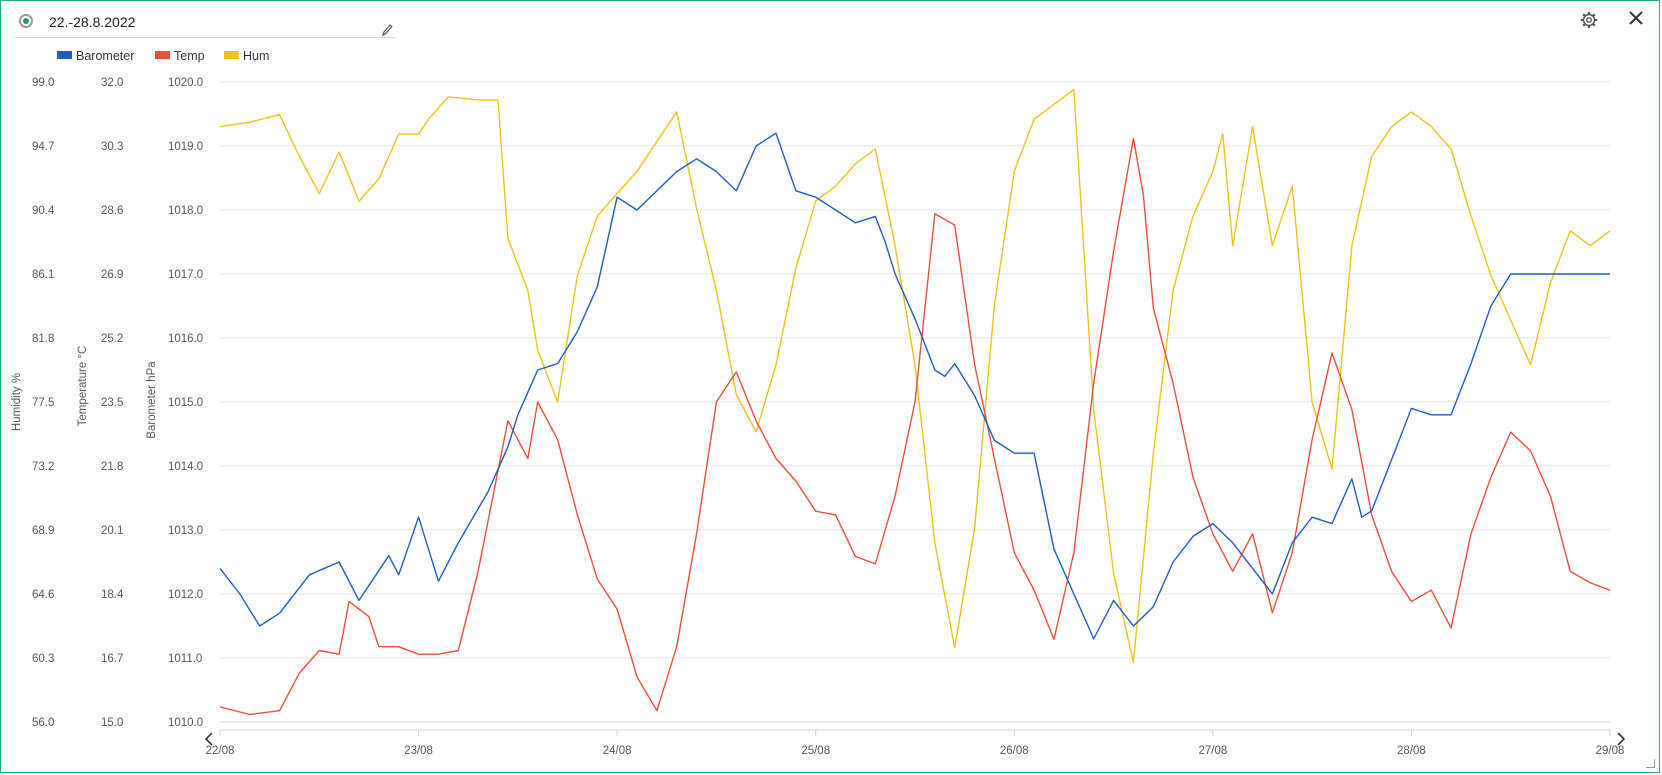  I want to click on y-tick-label-baro: 1011.0, so click(185, 659).